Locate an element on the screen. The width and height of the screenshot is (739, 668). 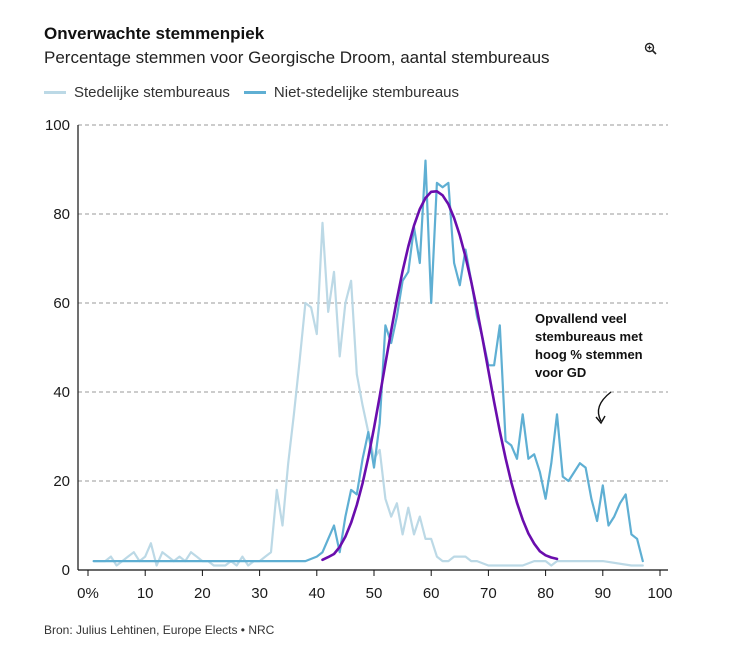
legend-label-niet-stedelijk: Niet-stedelijke stembureaus is located at coordinates (366, 92).